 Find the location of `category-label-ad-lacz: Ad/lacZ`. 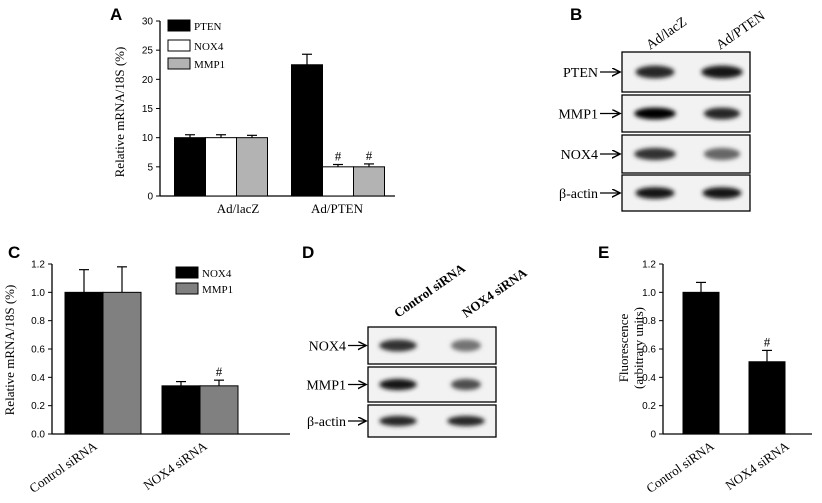

category-label-ad-lacz: Ad/lacZ is located at coordinates (238, 208).